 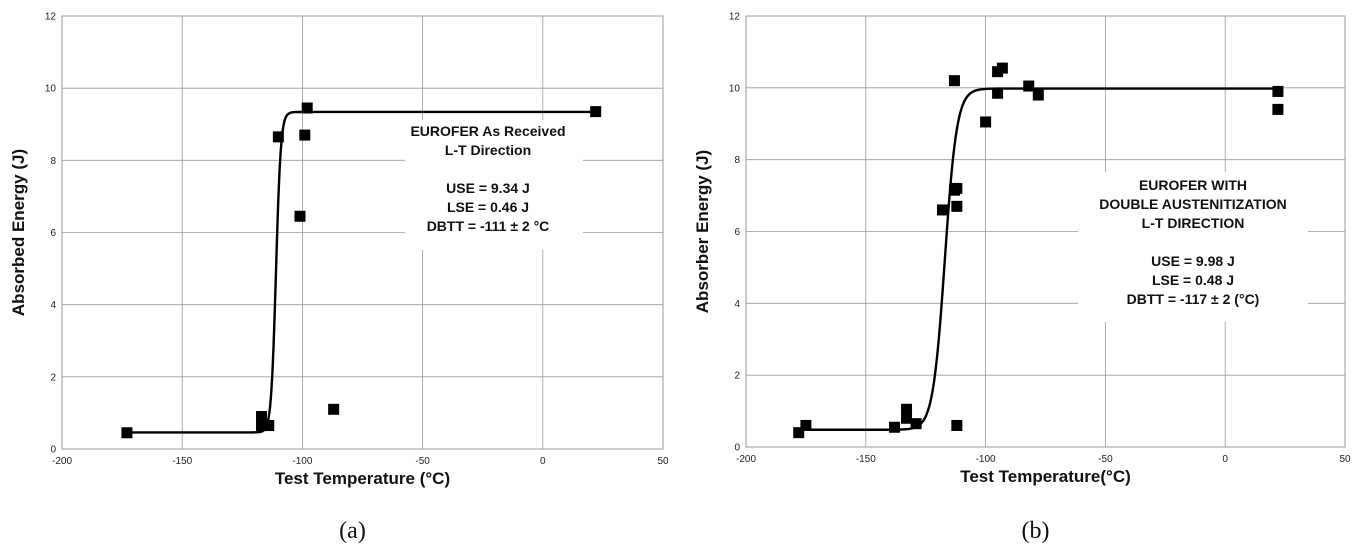 What do you see at coordinates (488, 188) in the screenshot?
I see `annotation-line: USE = 9.34 J` at bounding box center [488, 188].